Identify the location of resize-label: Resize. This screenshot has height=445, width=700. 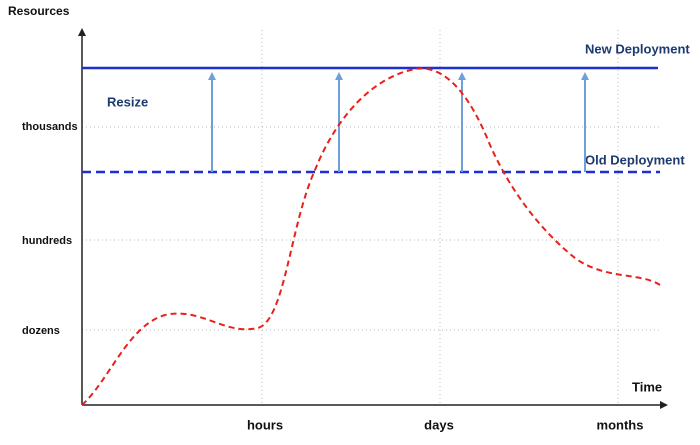
(127, 101).